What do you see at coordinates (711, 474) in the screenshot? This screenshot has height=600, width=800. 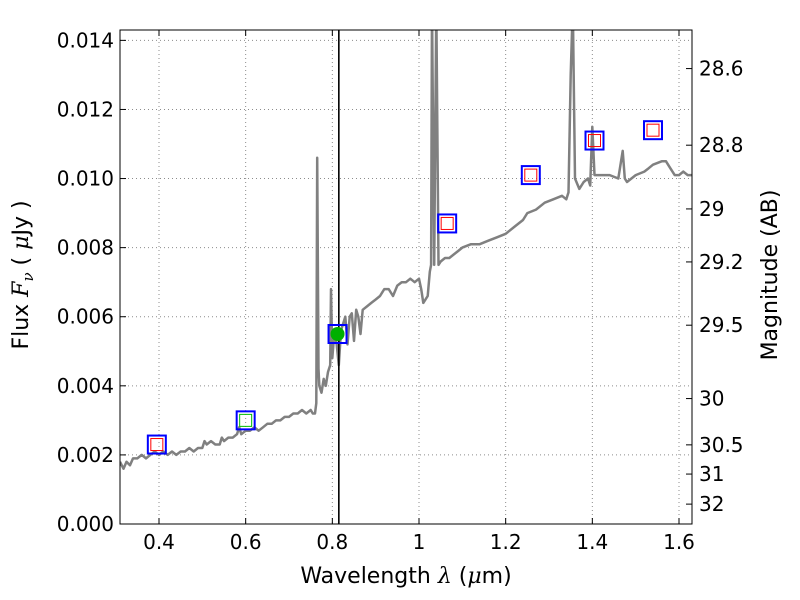 I see `magnitude-tick-label: 31` at bounding box center [711, 474].